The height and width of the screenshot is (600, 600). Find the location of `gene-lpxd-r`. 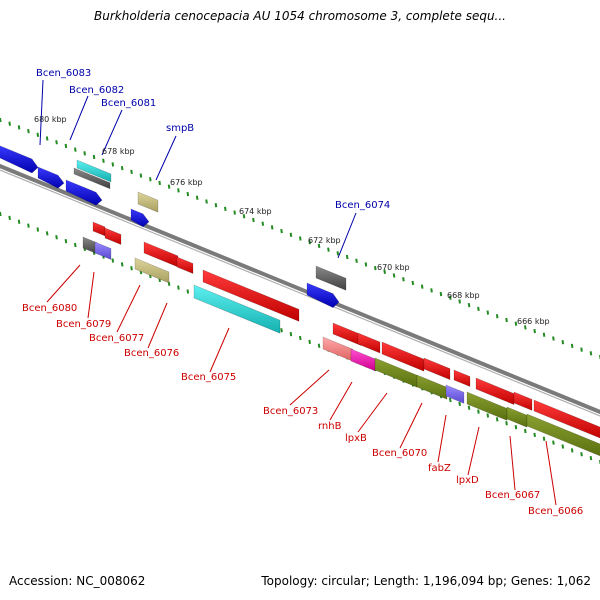

gene-lpxd-r is located at coordinates (462, 378).